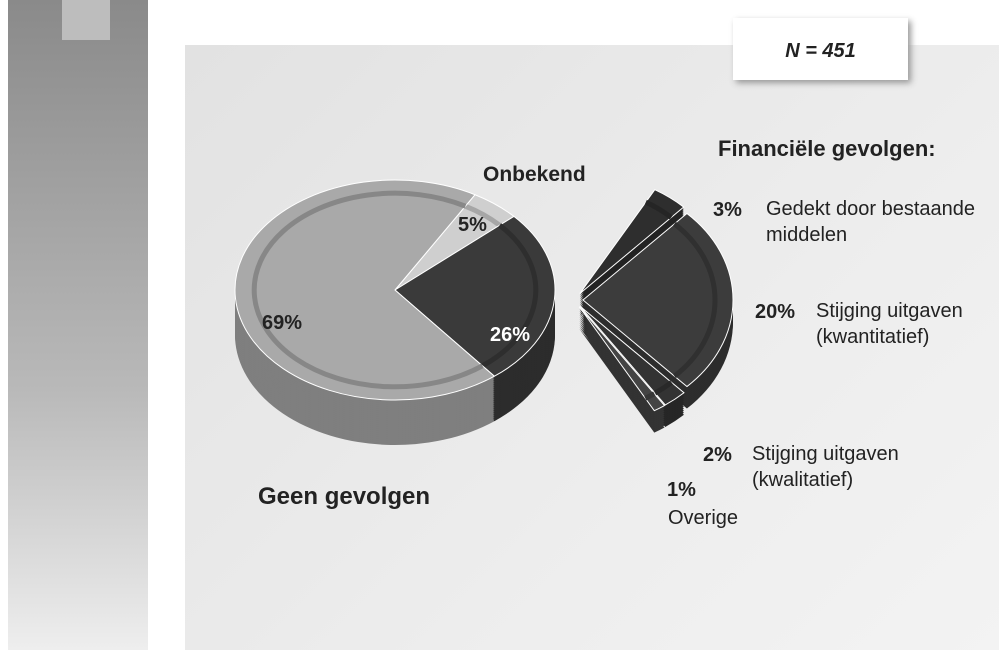 This screenshot has height=672, width=999. Describe the element at coordinates (889, 324) in the screenshot. I see `category-label: Stijging uitgaven (kwantitatief)` at that location.